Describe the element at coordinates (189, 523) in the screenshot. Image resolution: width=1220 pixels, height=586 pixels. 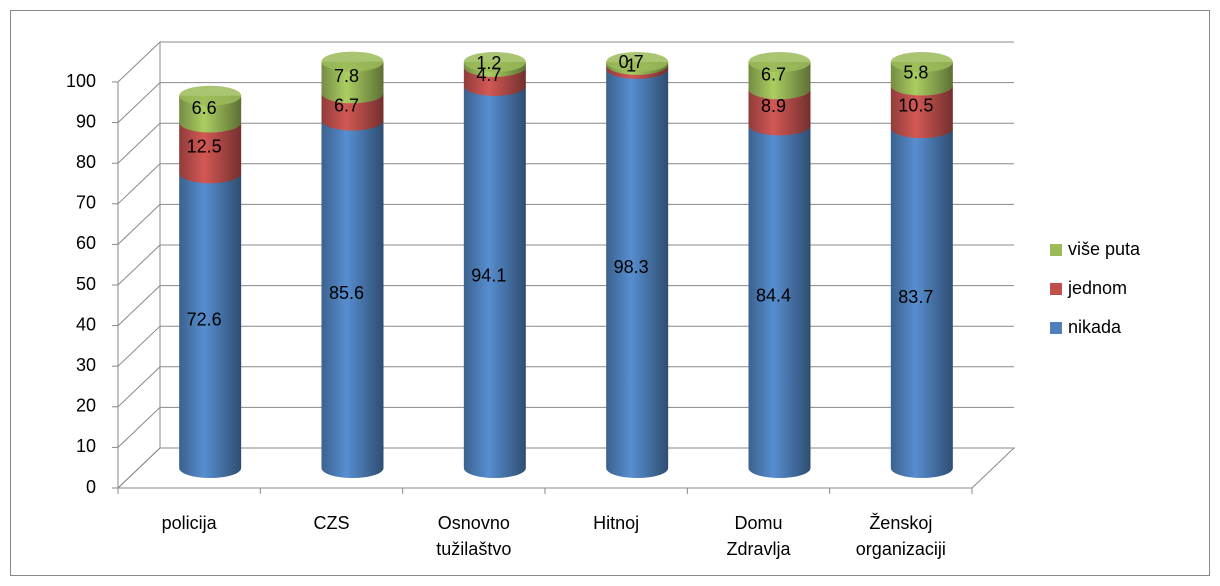
I see `x-tick-label: policija` at that location.